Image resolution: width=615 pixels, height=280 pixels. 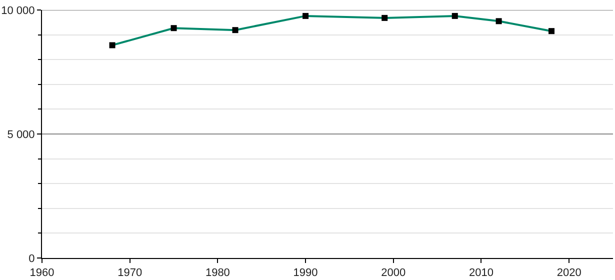 What do you see at coordinates (21, 134) in the screenshot?
I see `y-tick-label: 5 000` at bounding box center [21, 134].